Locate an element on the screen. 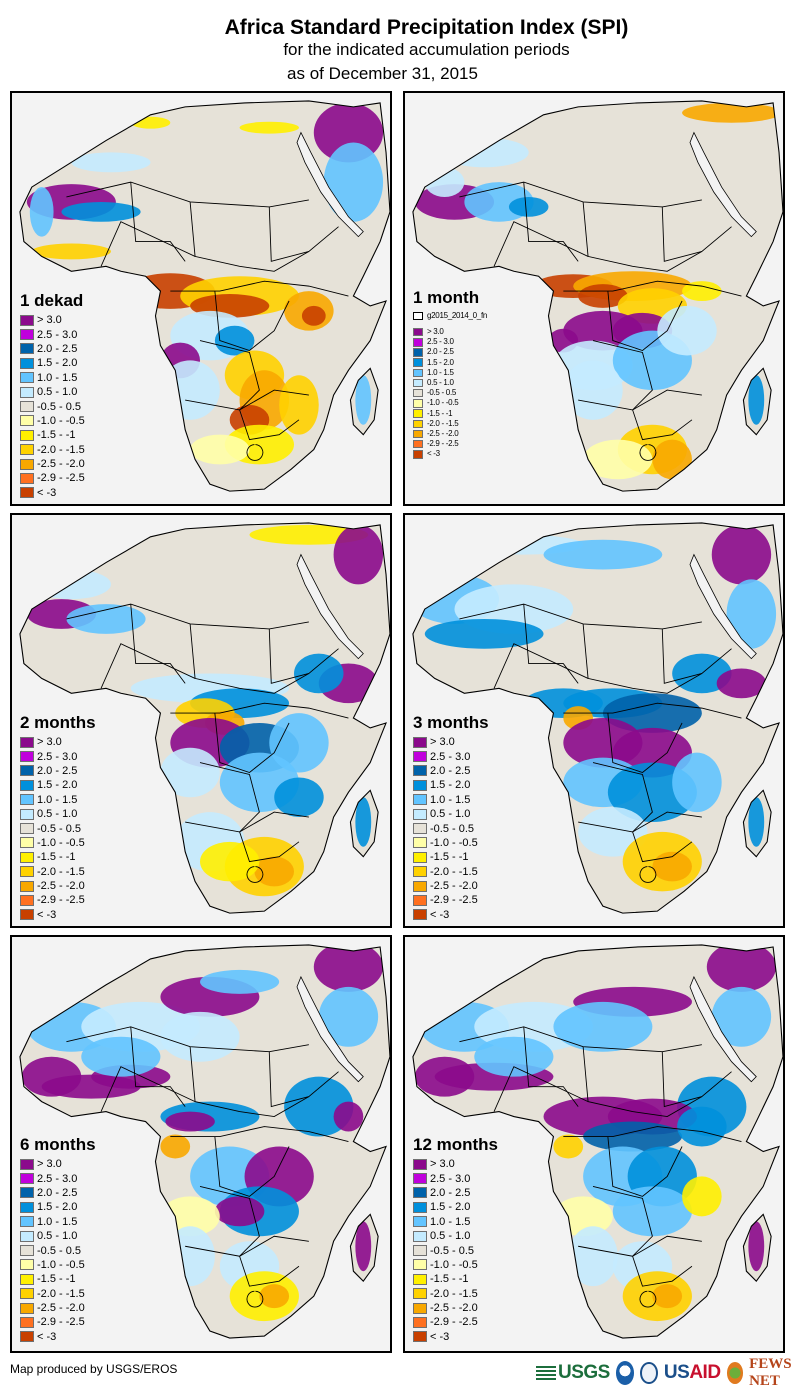 The width and height of the screenshot is (797, 1392). legend-label: 0.5 - 1.0 is located at coordinates (57, 392).